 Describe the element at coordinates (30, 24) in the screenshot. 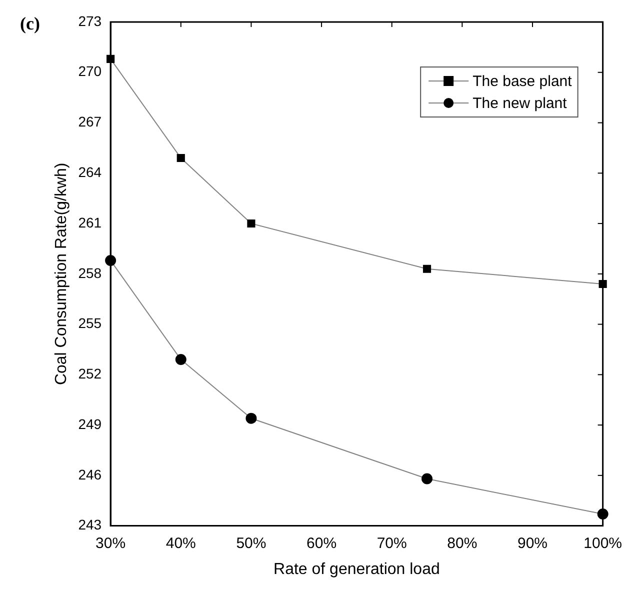

I see `text: (c)` at that location.